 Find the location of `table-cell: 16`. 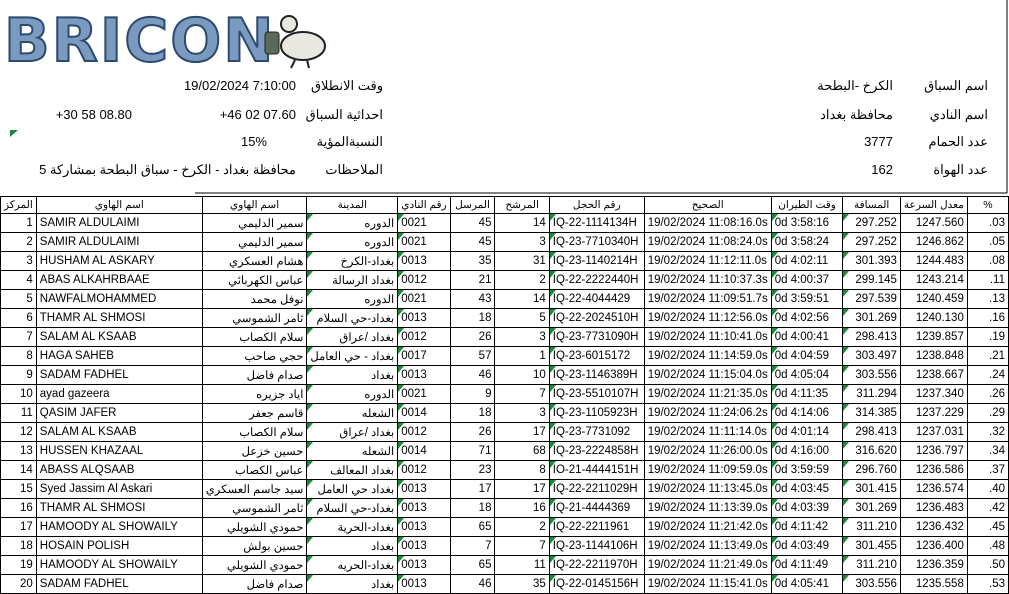

table-cell: 16 is located at coordinates (522, 508).